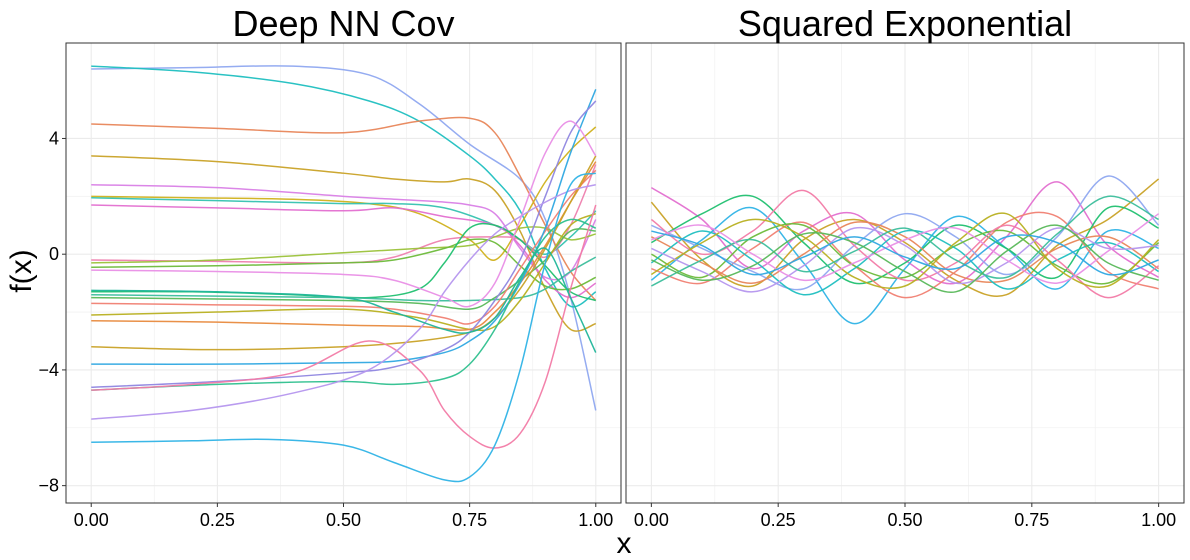  I want to click on y-axis-label: f(x), so click(21, 270).